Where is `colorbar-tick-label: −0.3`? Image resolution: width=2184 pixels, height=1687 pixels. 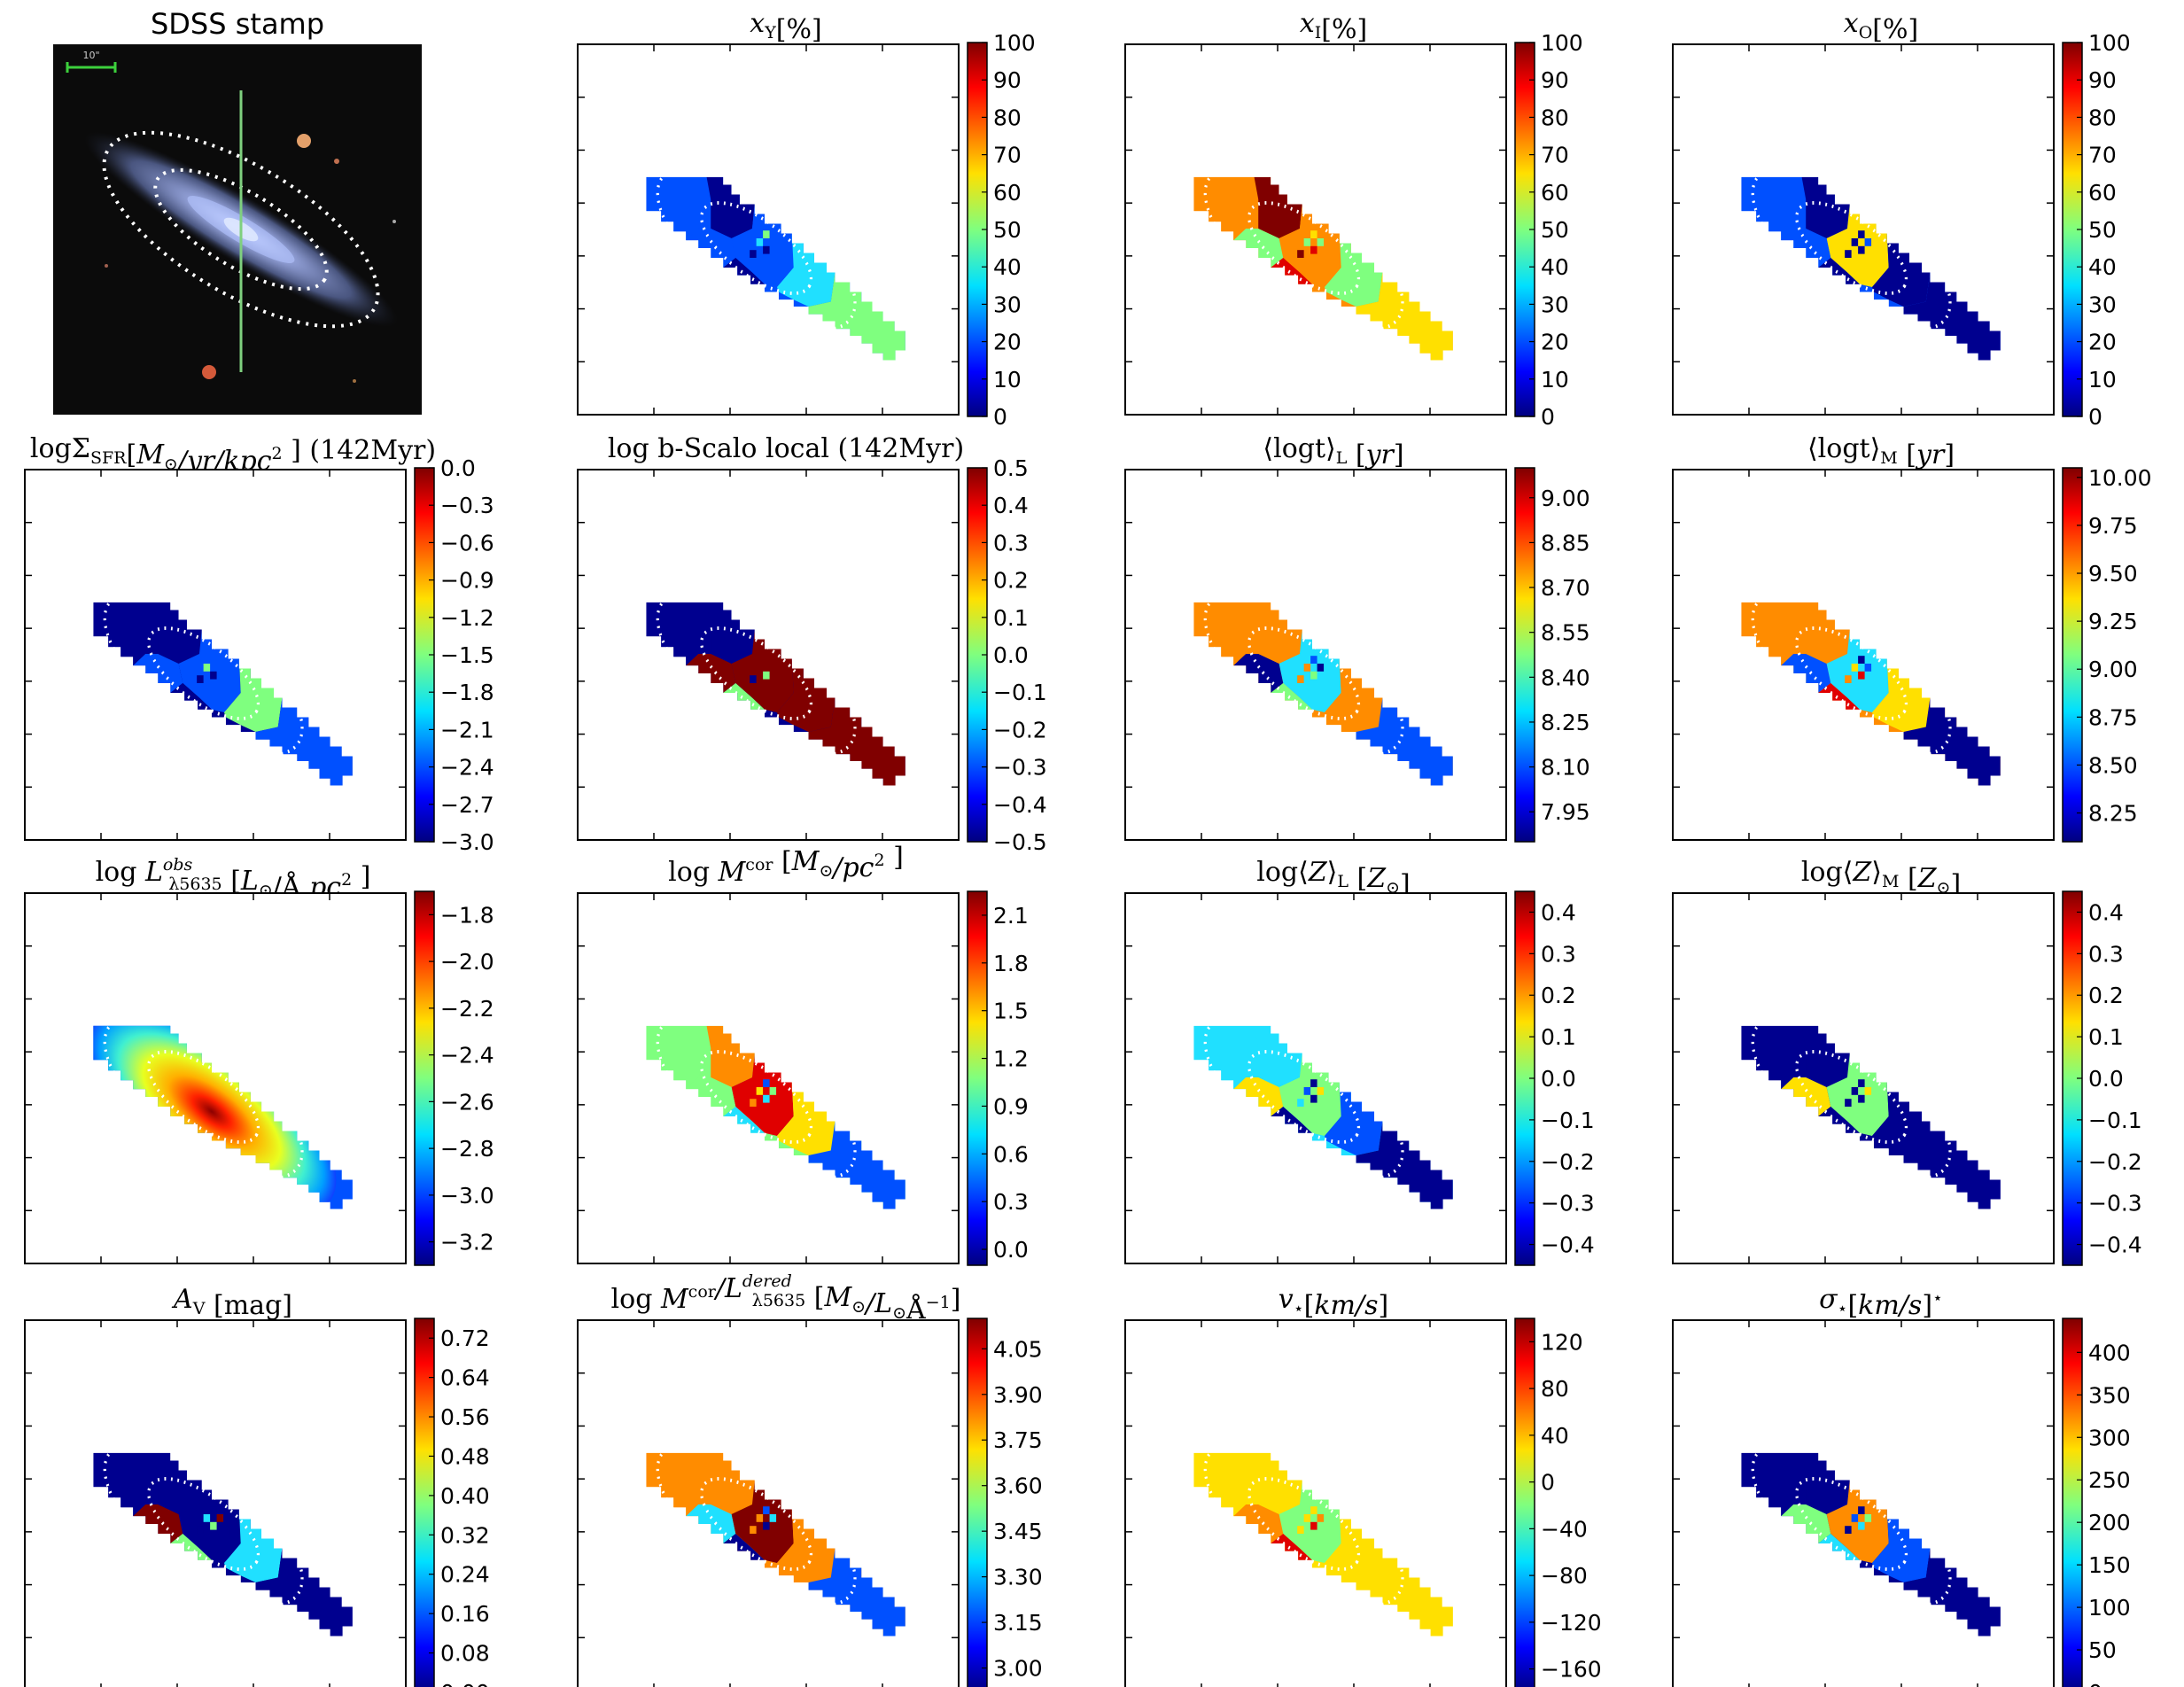 colorbar-tick-label: −0.3 is located at coordinates (2115, 1204).